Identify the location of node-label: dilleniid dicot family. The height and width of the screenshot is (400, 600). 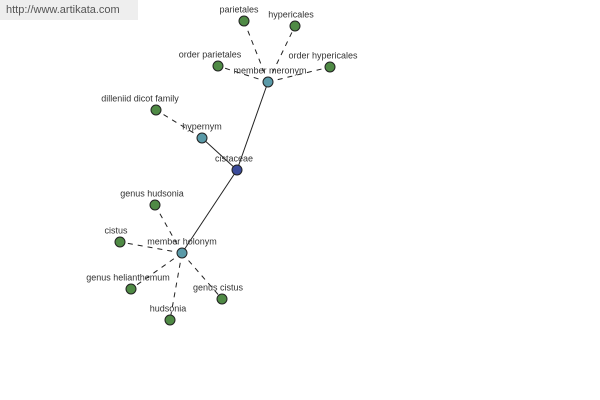
(140, 98).